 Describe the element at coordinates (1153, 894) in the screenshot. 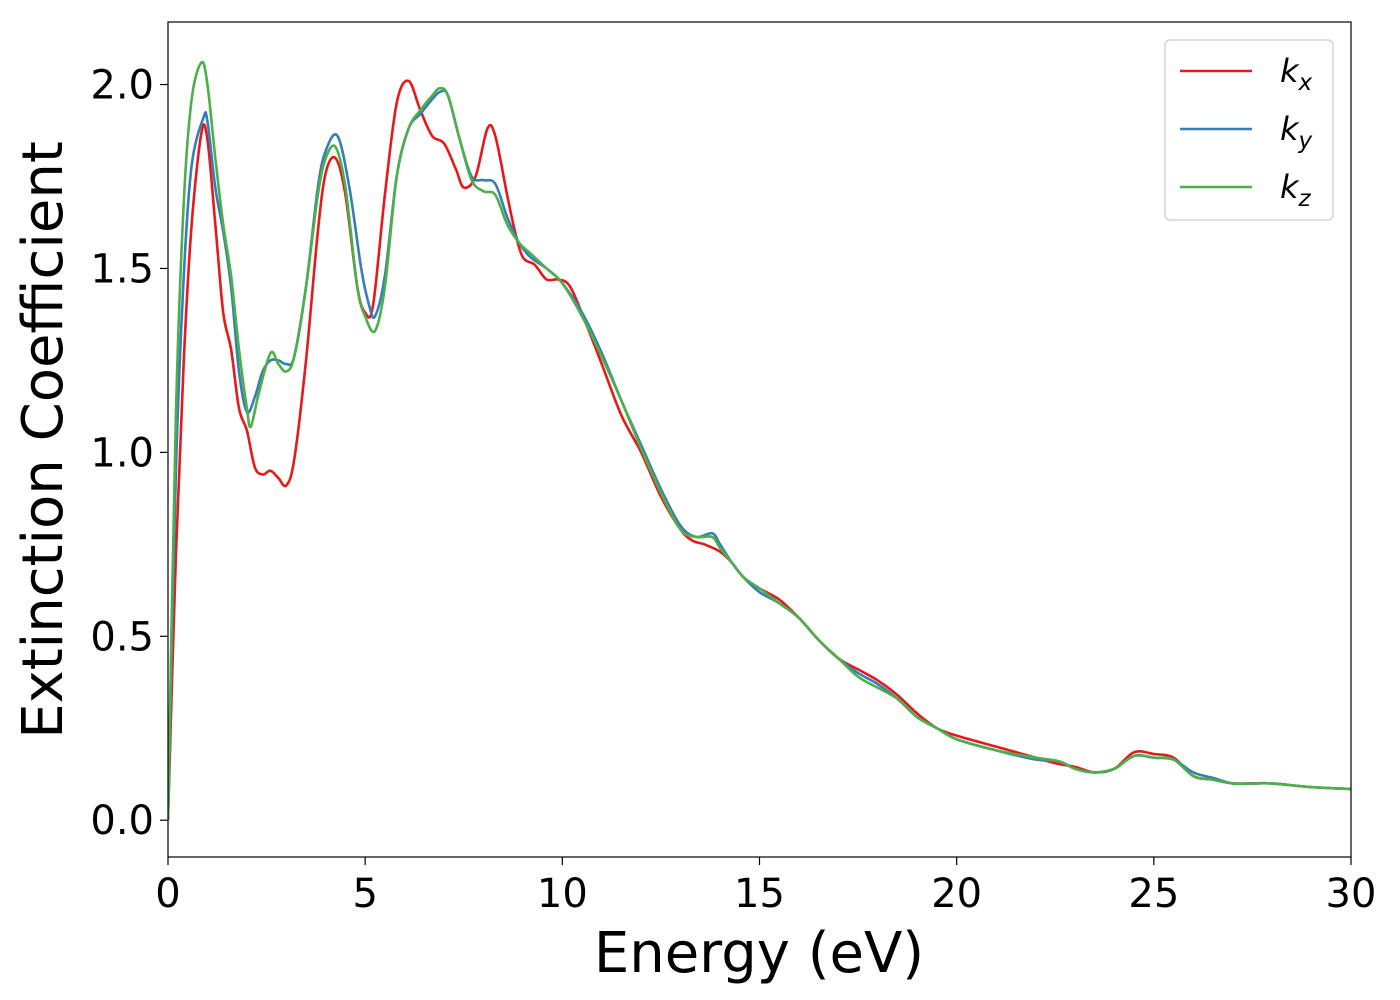

I see `x-tick-label: 25` at that location.